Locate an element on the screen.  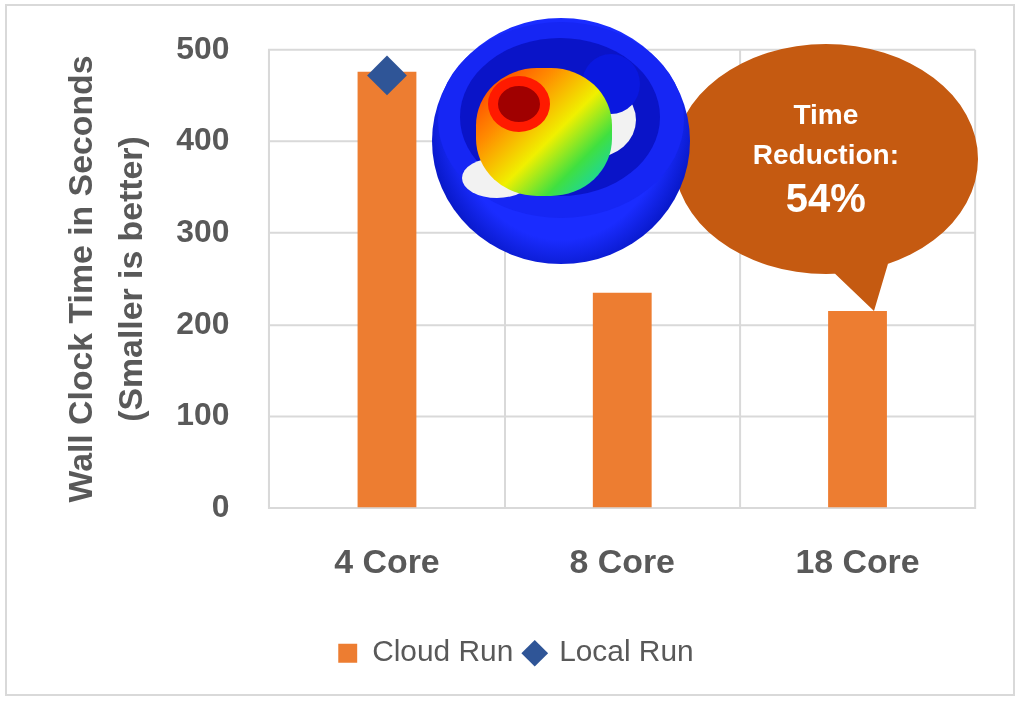
x-tick-label: 4 Core is located at coordinates (387, 560).